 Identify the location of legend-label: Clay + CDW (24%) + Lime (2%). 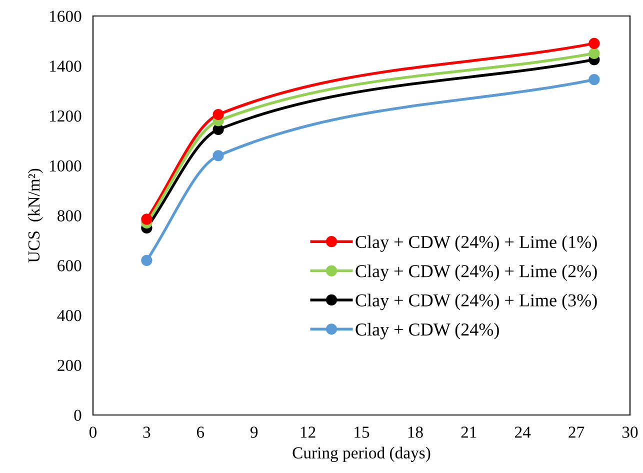
(476, 272).